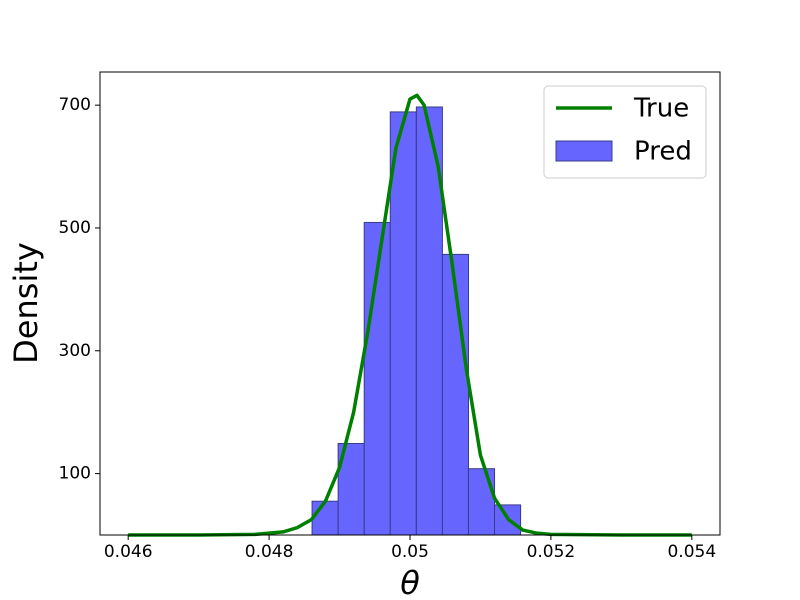 The width and height of the screenshot is (800, 600). Describe the element at coordinates (691, 552) in the screenshot. I see `x-tick-label: 0.054` at that location.